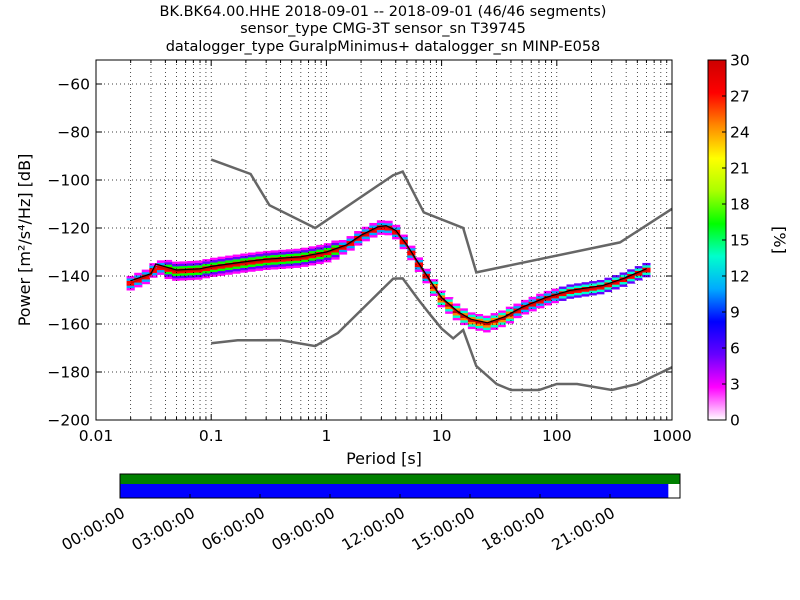 This screenshot has height=600, width=800. I want to click on colorbar-tick-label: 15, so click(740, 241).